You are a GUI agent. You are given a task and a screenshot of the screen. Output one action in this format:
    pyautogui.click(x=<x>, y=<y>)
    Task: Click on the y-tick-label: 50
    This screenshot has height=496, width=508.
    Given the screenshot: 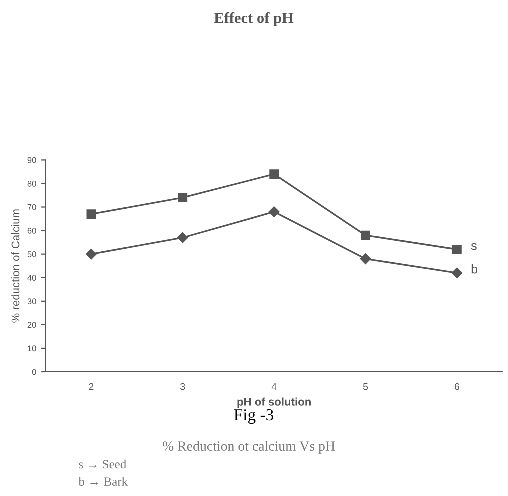 What is the action you would take?
    pyautogui.click(x=32, y=255)
    